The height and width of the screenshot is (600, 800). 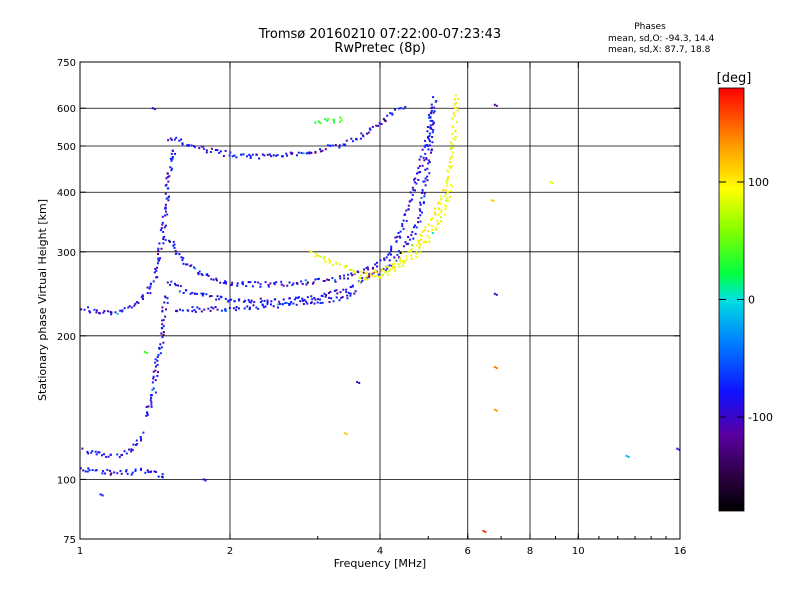 What do you see at coordinates (746, 300) in the screenshot?
I see `colorbar-ticks: 100 0 -100` at bounding box center [746, 300].